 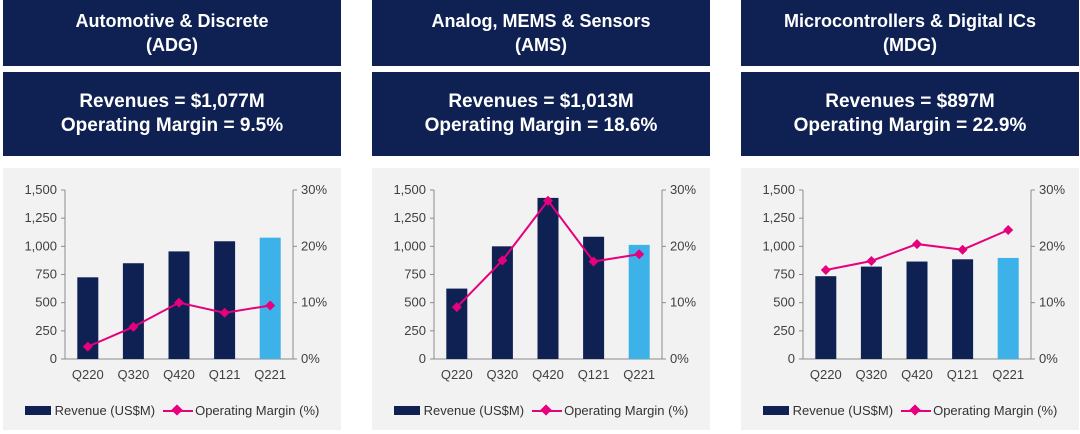 I want to click on segment-title: Automotive & Discrete, so click(x=172, y=21).